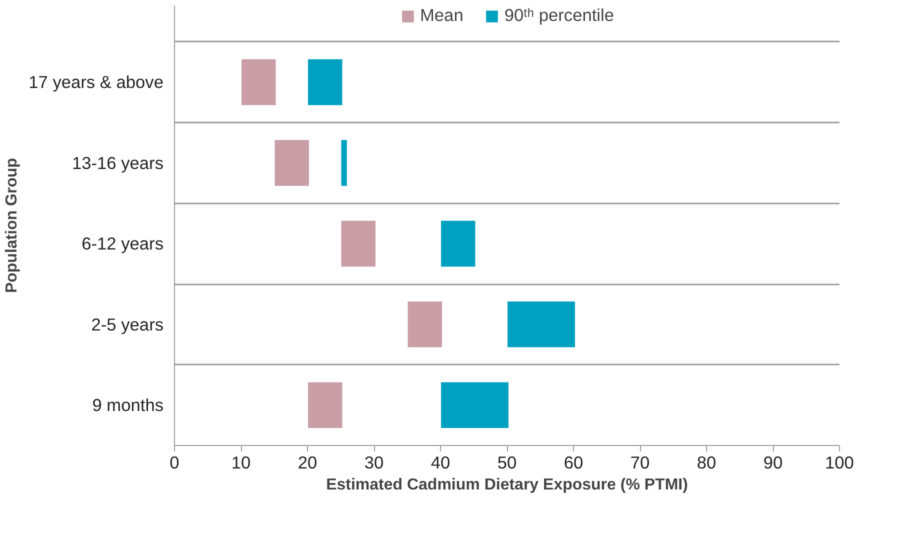 The image size is (906, 538). What do you see at coordinates (127, 324) in the screenshot?
I see `y-tick-label: 2-5 years` at bounding box center [127, 324].